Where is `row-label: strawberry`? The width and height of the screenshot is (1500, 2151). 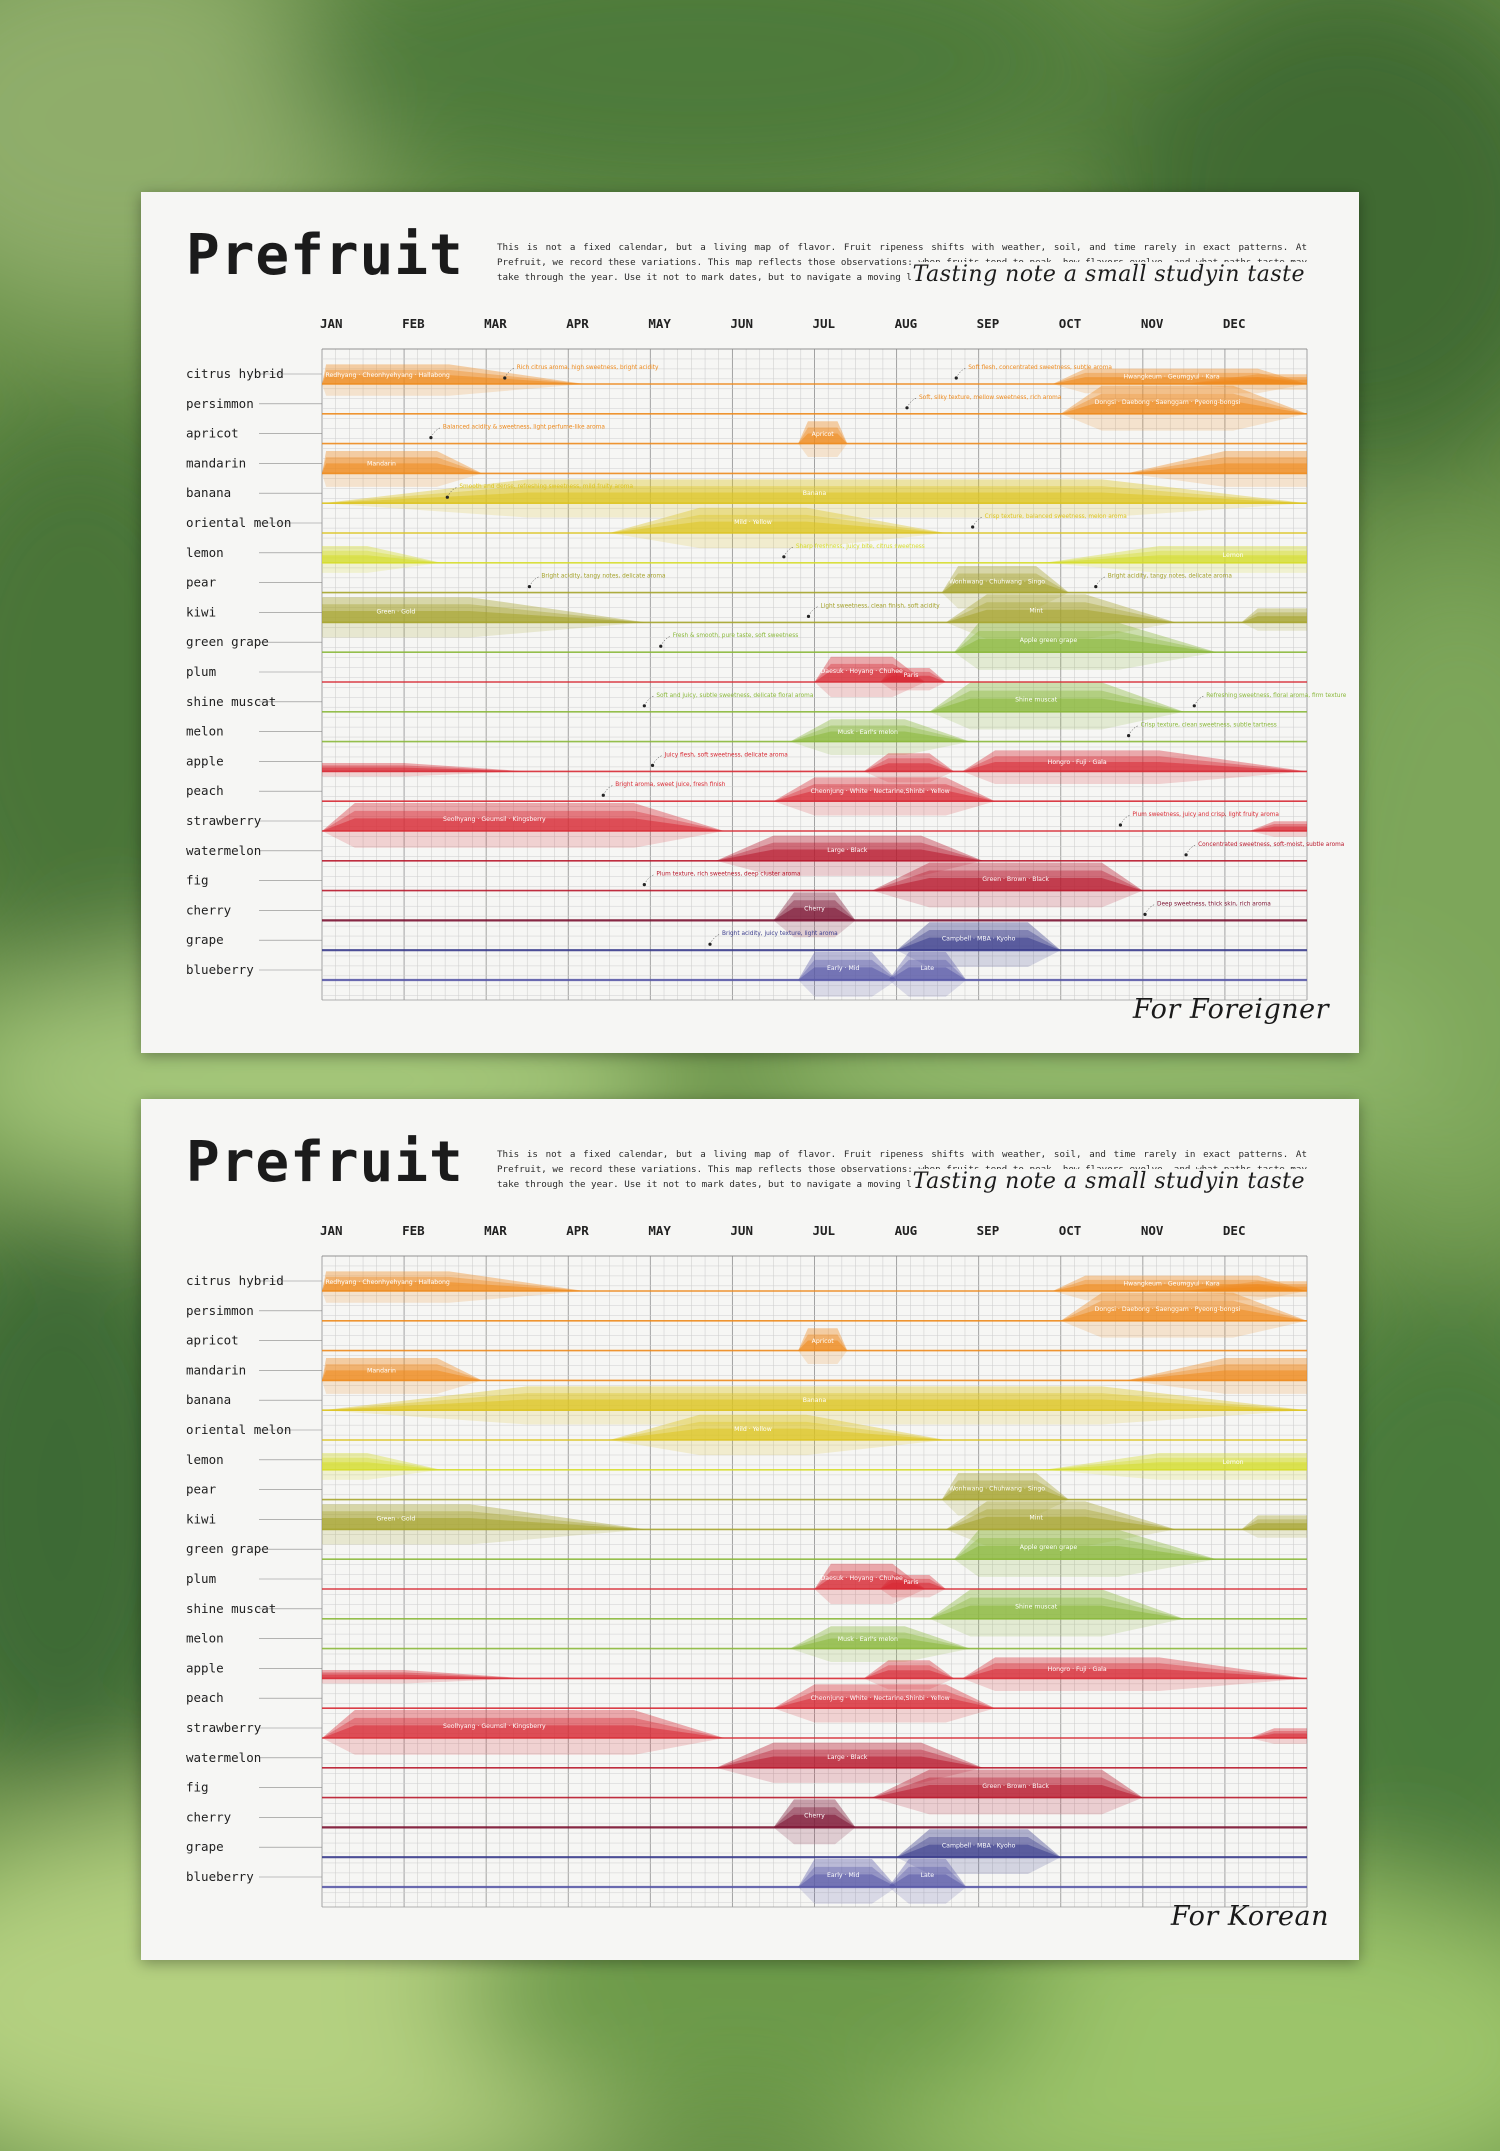
row-label: strawberry is located at coordinates (224, 820).